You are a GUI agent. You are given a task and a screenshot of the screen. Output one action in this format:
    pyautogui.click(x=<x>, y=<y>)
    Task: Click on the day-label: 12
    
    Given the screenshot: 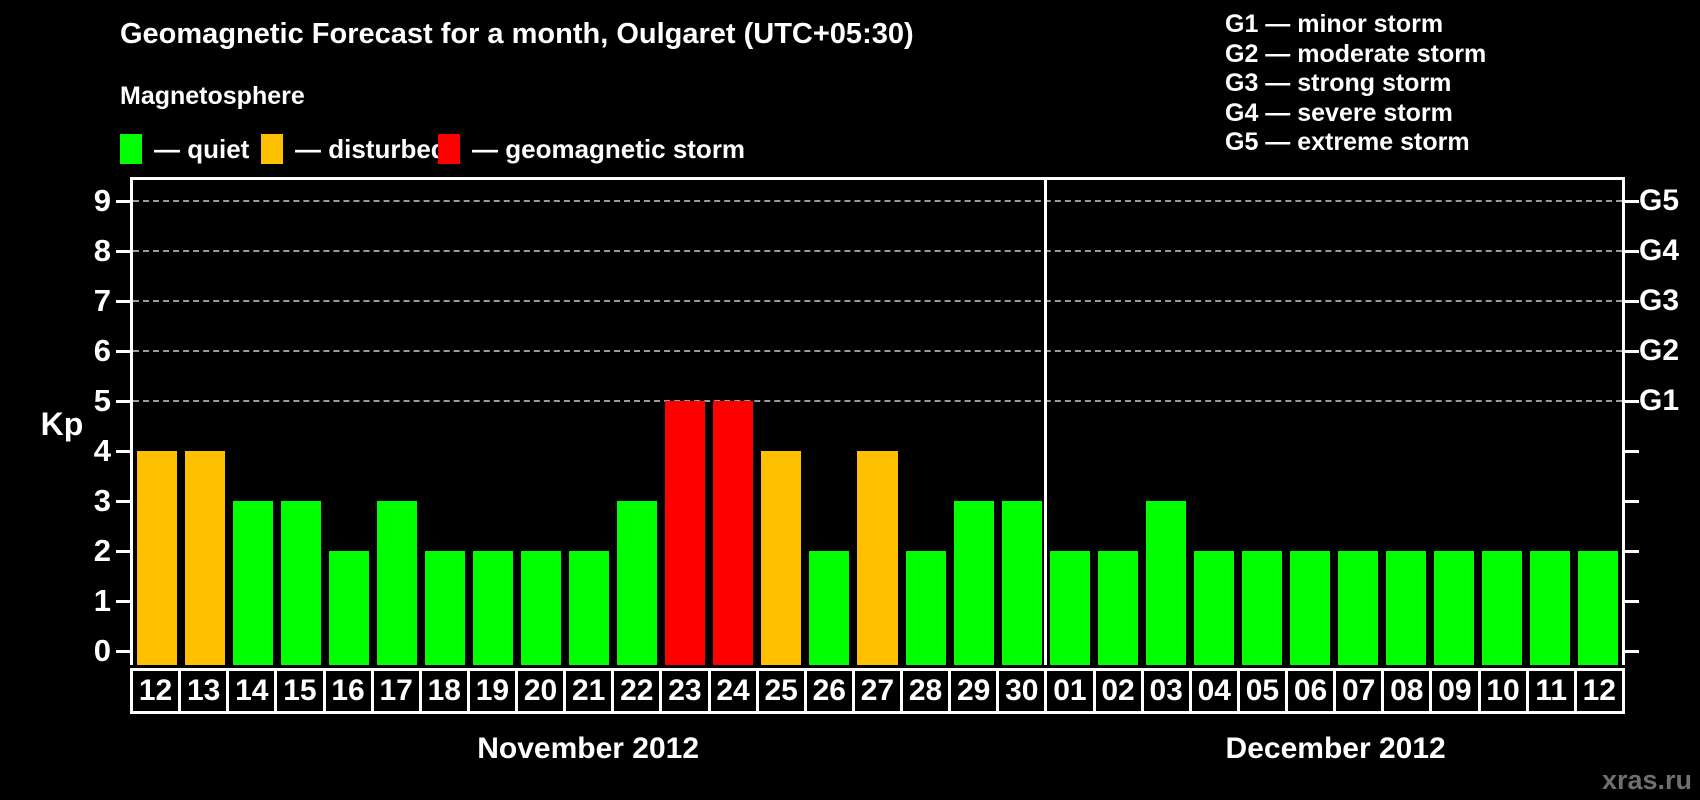 What is the action you would take?
    pyautogui.click(x=156, y=691)
    